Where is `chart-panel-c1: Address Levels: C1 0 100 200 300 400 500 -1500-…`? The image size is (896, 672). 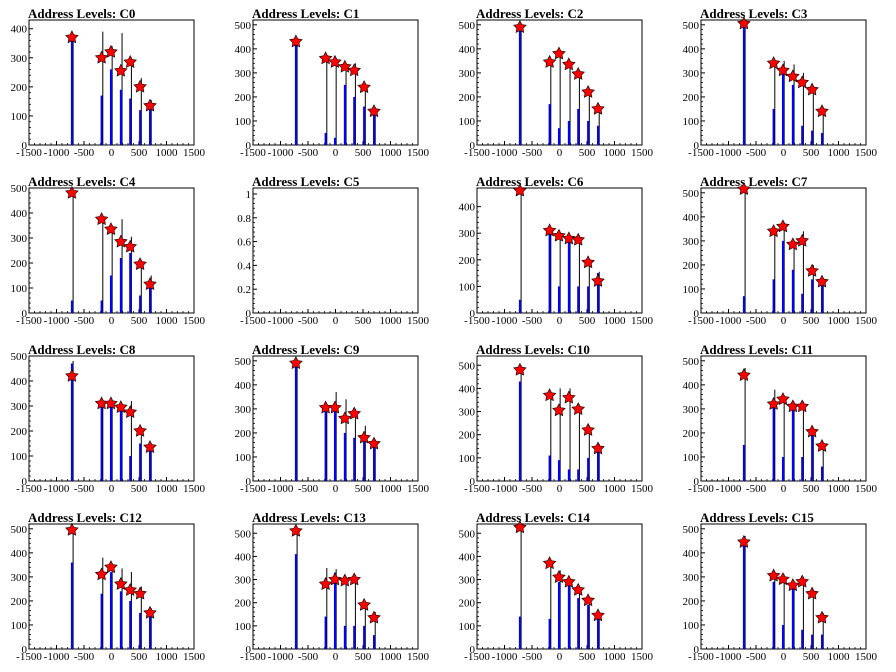
chart-panel-c1: Address Levels: C1 0 100 200 300 400 500 -1500-… is located at coordinates (336, 84).